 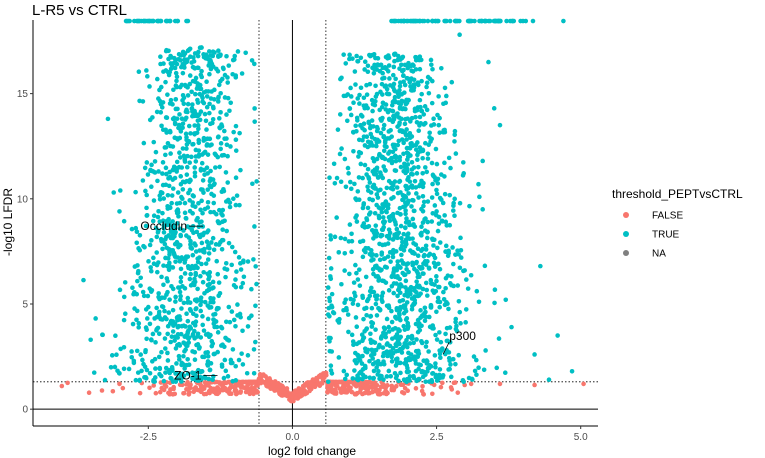 What do you see at coordinates (457, 21) in the screenshot?
I see `point-true-capped` at bounding box center [457, 21].